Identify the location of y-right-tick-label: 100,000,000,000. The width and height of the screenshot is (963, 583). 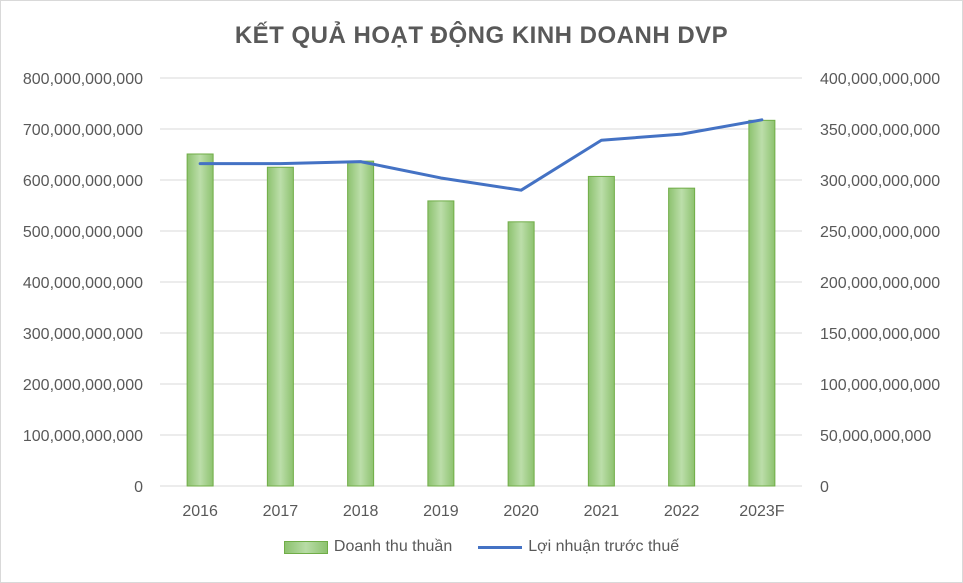
(880, 385).